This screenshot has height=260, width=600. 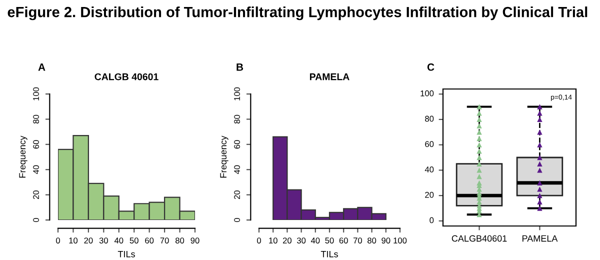 I want to click on text: A, so click(x=42, y=67).